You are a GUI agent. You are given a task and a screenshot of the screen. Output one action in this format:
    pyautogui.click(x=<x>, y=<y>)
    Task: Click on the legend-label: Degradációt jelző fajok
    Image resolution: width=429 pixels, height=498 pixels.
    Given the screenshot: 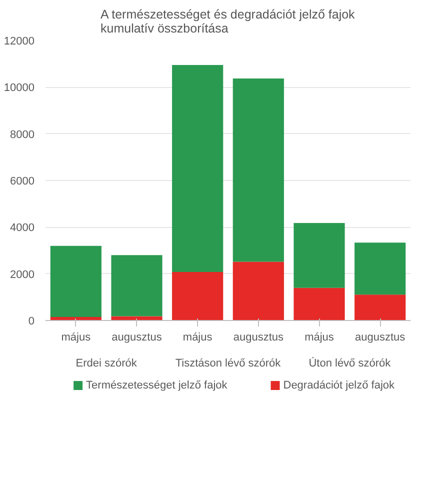 What is the action you would take?
    pyautogui.click(x=339, y=386)
    